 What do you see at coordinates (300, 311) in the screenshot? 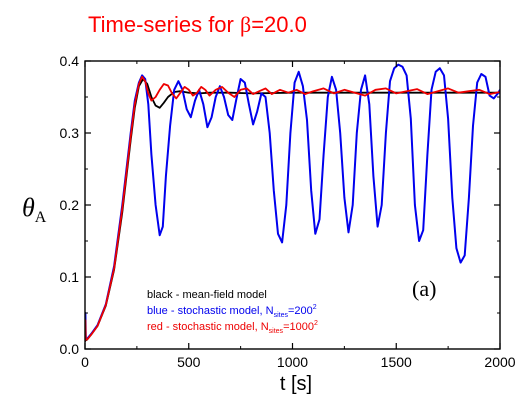
I see `legend-entry-value: =200` at bounding box center [300, 311].